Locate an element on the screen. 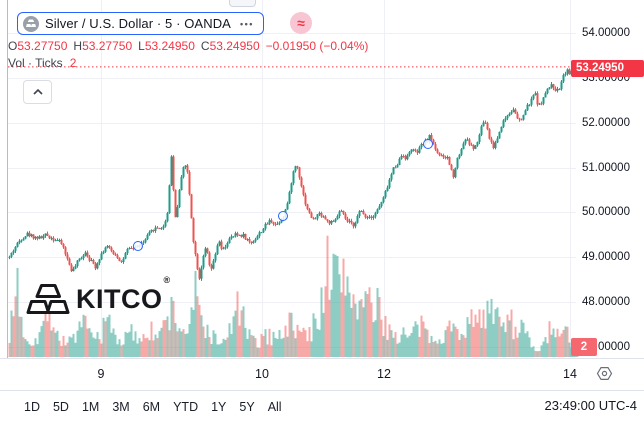 The image size is (644, 423). price-tick-label: 48.00000 is located at coordinates (606, 302).